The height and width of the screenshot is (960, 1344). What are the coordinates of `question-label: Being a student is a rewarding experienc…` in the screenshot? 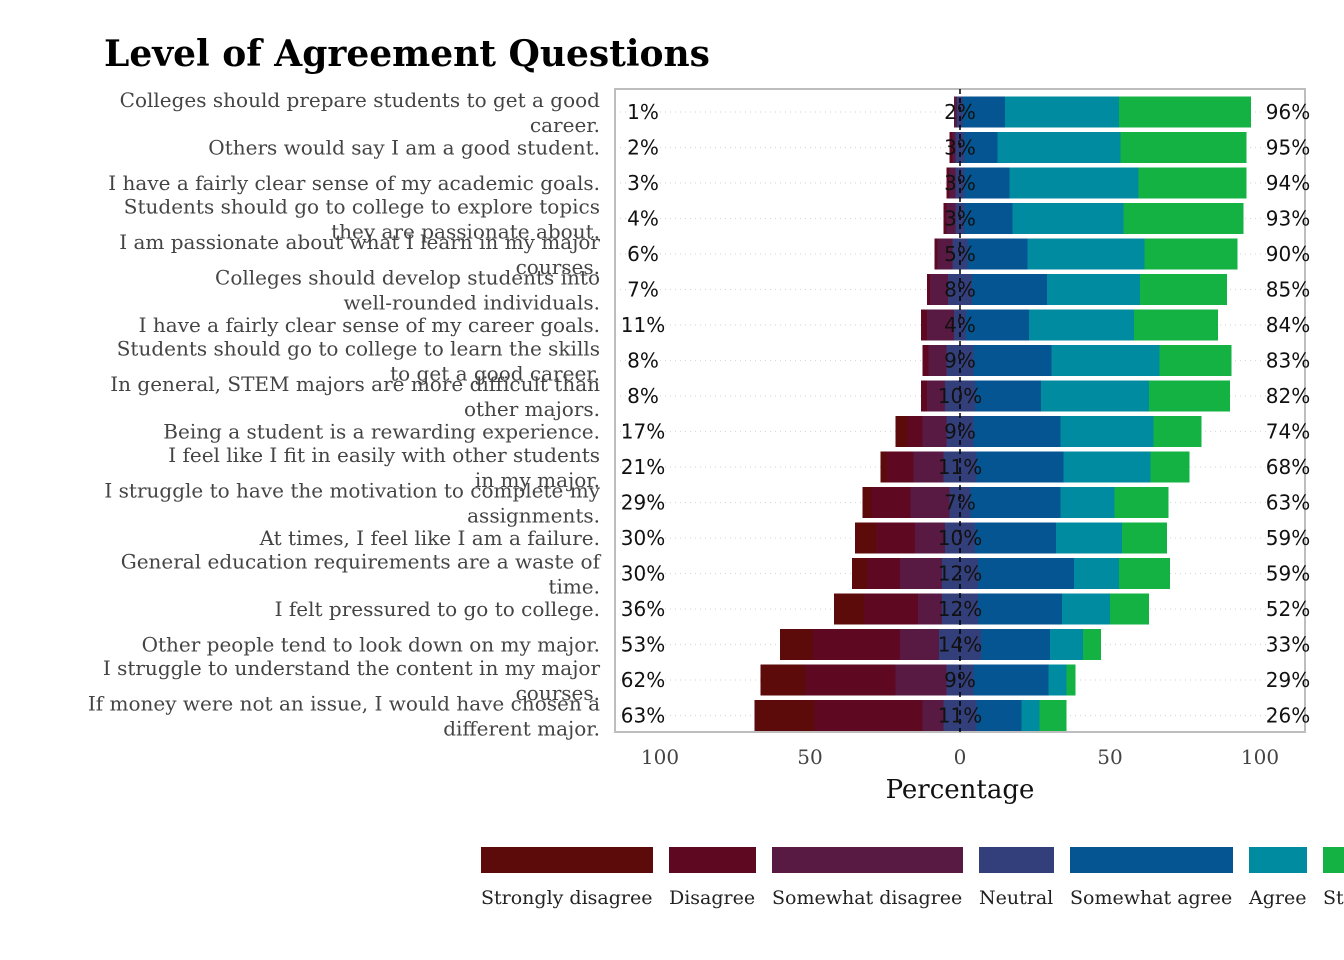 It's located at (381, 432).